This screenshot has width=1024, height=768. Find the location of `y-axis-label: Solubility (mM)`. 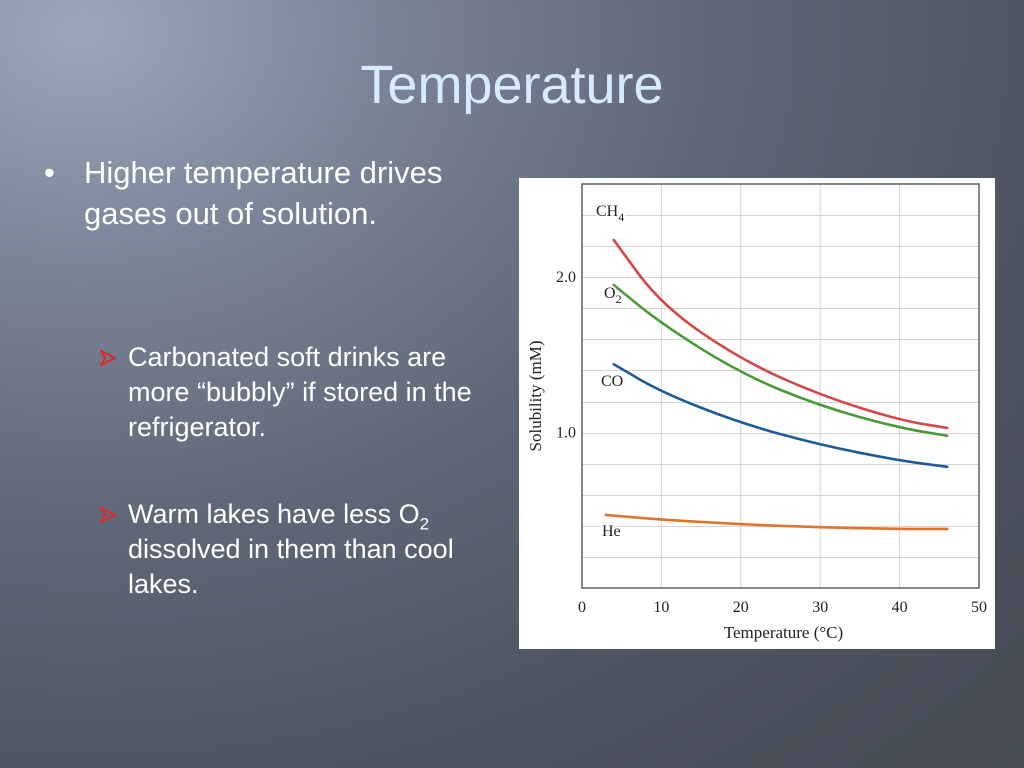

y-axis-label: Solubility (mM) is located at coordinates (535, 396).